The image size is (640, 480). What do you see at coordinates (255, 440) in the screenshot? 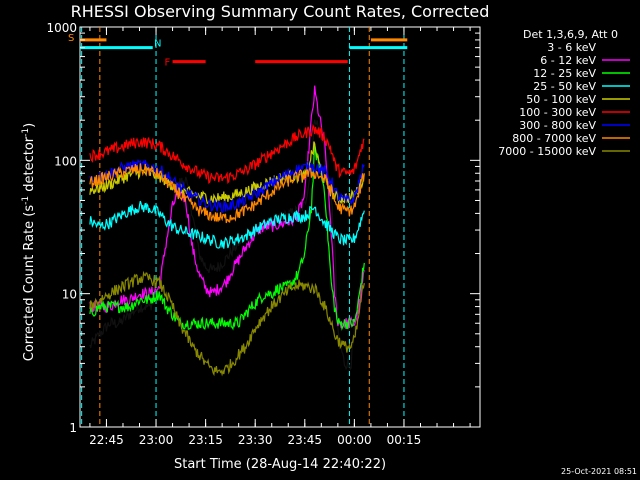
I see `x-tick-label: 23:30` at bounding box center [255, 440].